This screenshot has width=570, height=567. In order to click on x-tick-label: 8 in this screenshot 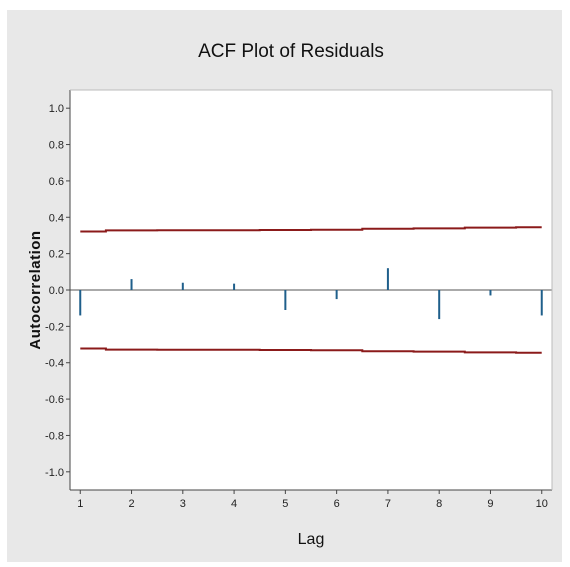, I will do `click(439, 504)`.